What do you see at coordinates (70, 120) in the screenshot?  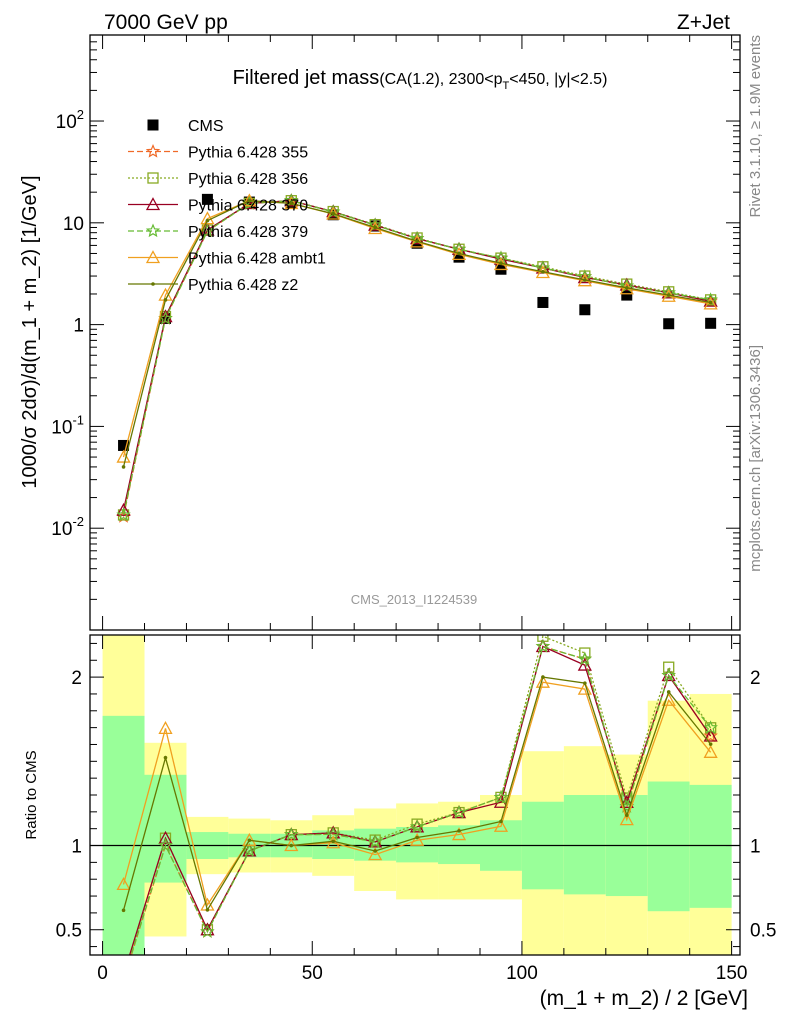 I see `y-tick-label: 10²` at bounding box center [70, 120].